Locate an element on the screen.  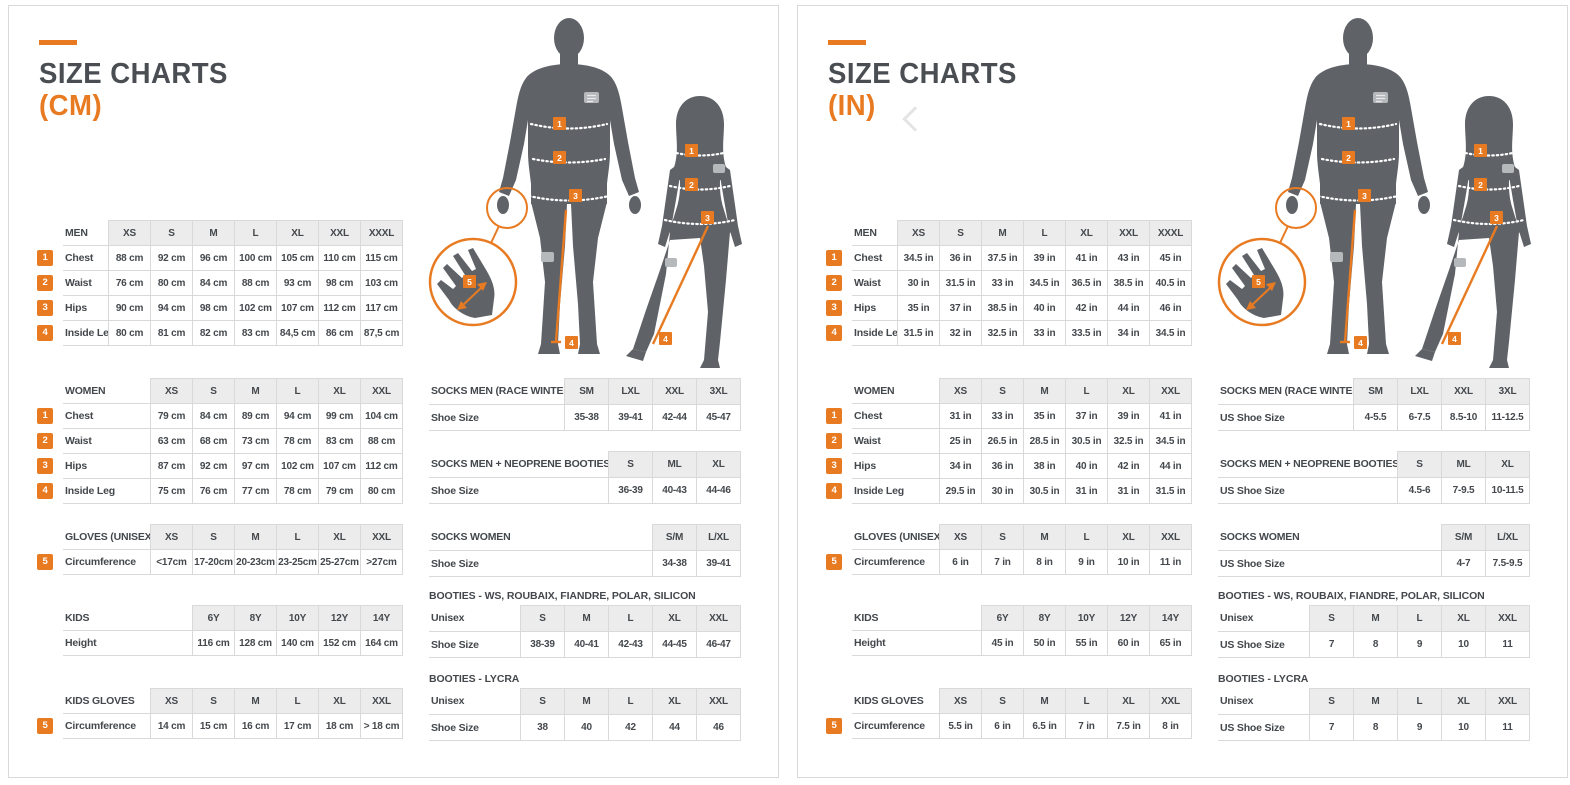
marker-3-woman: 3 is located at coordinates (1496, 217).